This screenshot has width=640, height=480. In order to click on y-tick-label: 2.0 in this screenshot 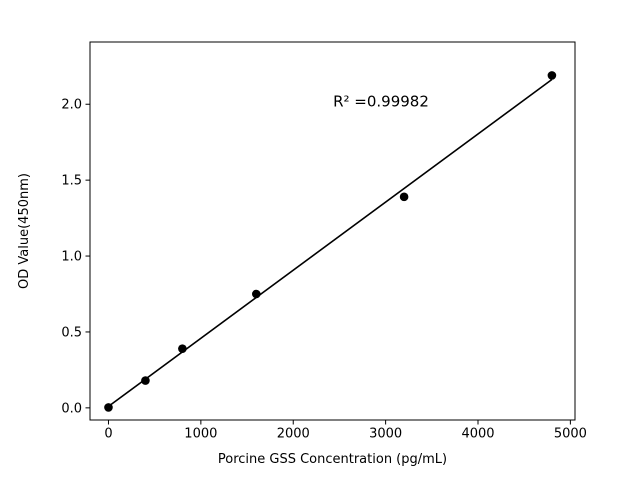, I will do `click(71, 105)`.